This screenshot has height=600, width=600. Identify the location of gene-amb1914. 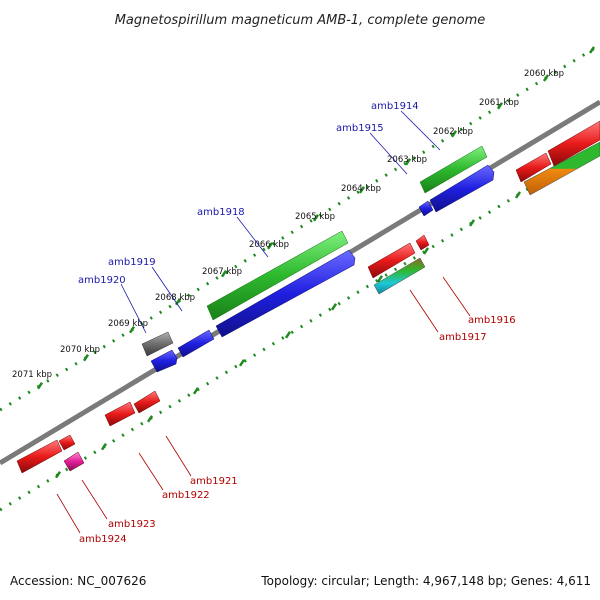
(453, 169).